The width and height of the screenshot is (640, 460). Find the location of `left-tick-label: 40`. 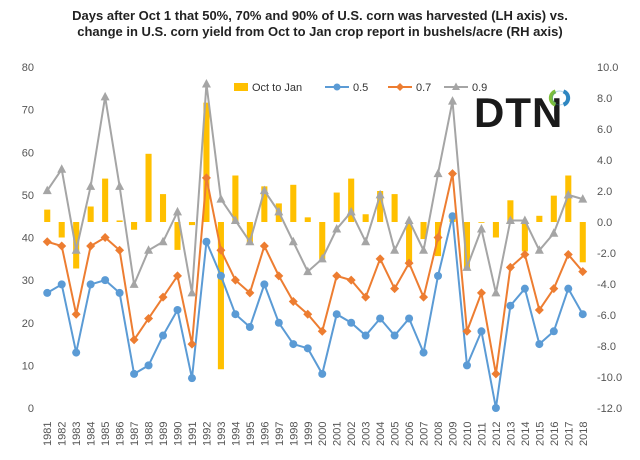

left-tick-label: 40 is located at coordinates (28, 239).